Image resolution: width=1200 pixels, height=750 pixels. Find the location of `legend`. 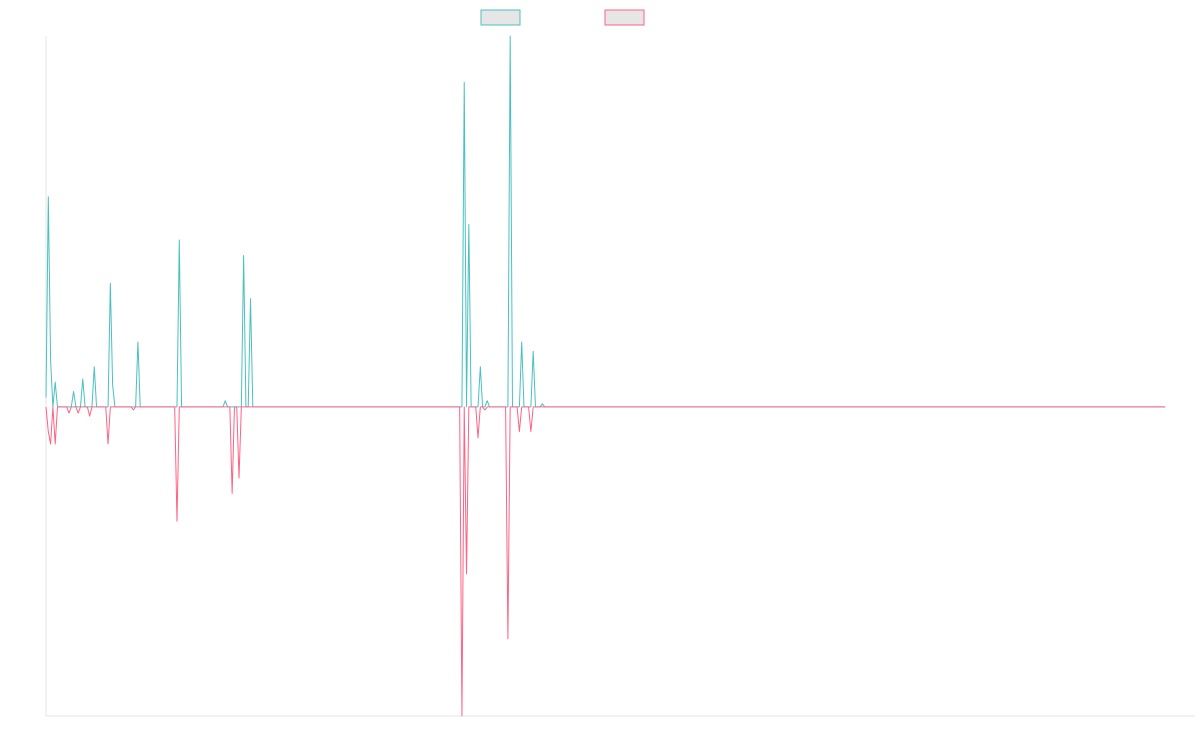

legend is located at coordinates (562, 17).